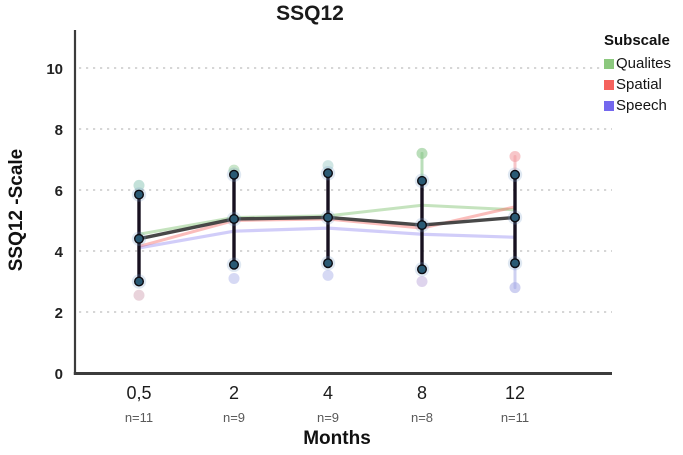  I want to click on legend-item-label: Qualites, so click(644, 63).